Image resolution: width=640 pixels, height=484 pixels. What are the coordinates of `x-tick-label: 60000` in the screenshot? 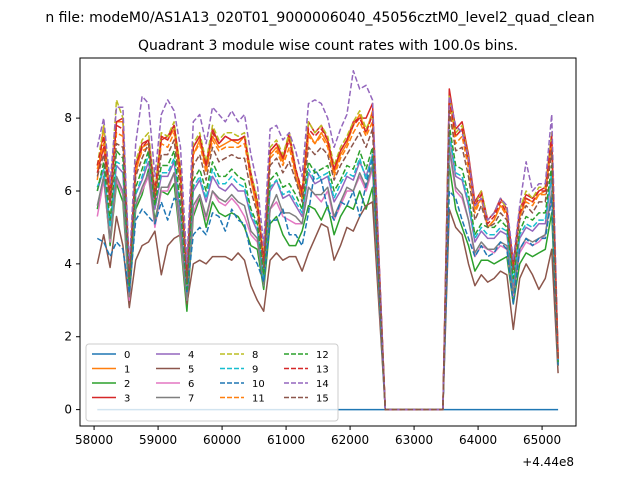 It's located at (222, 440).